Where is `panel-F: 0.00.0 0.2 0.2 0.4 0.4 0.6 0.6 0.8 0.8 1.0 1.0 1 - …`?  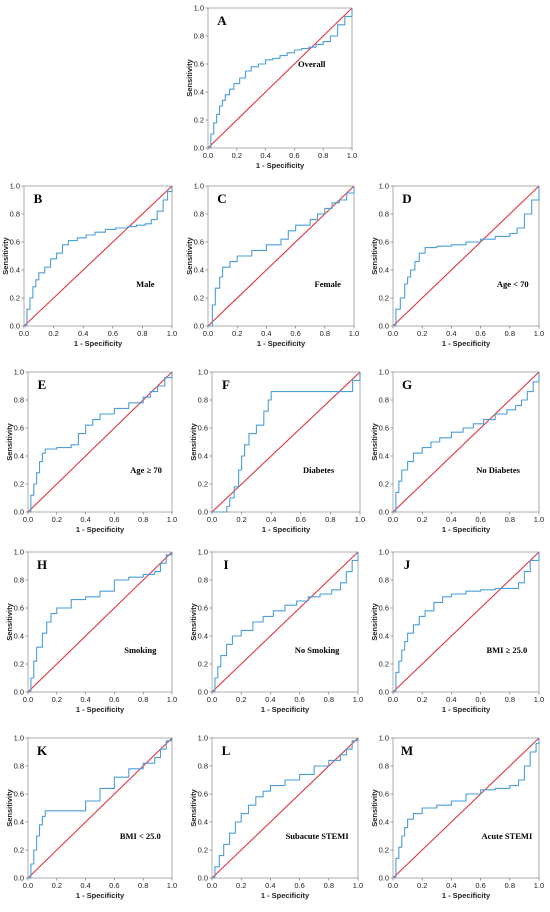 panel-F: 0.00.0 0.2 0.2 0.4 0.4 0.6 0.6 0.8 0.8 1.0 1.0 1 - … is located at coordinates (277, 451).